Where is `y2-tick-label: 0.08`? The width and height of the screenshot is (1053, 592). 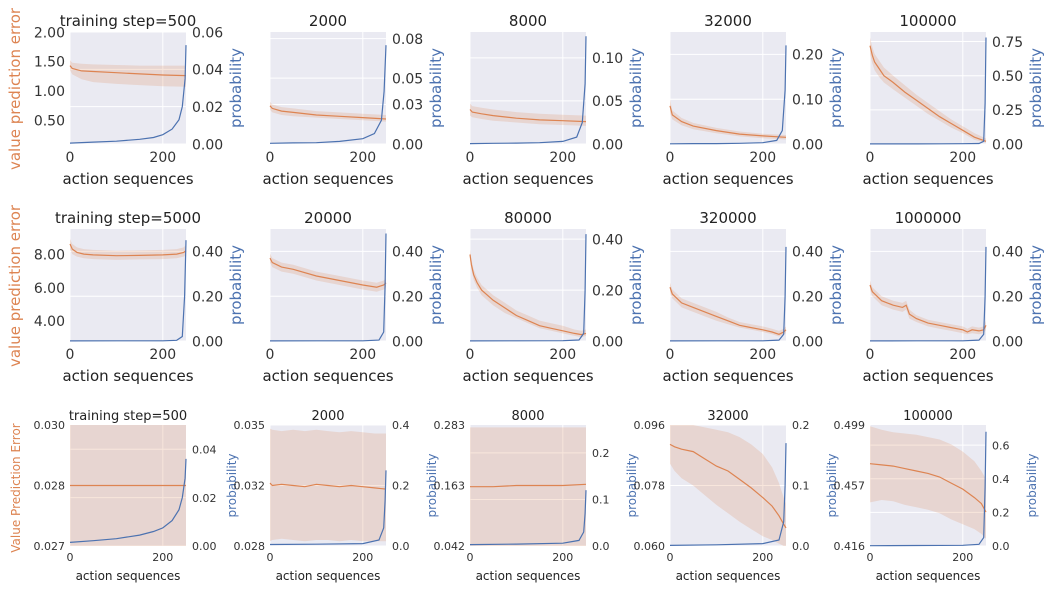
y2-tick-label: 0.08 is located at coordinates (407, 40).